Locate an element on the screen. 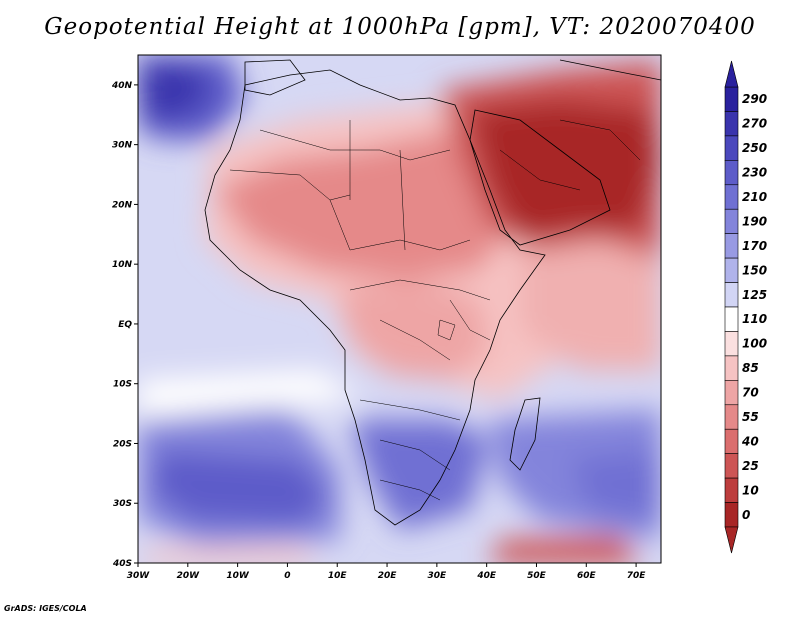  field-south-ocean-low-light is located at coordinates (229, 555).